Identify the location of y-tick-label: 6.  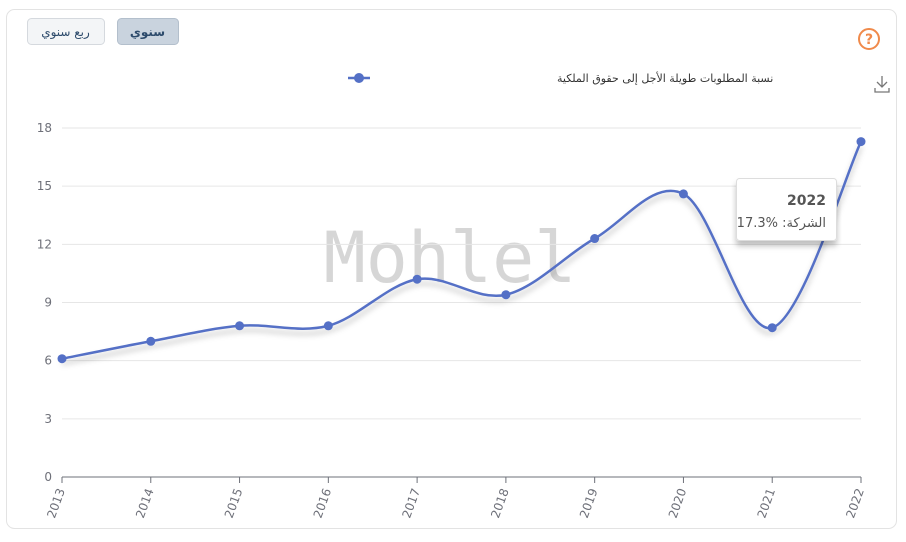
(48, 361).